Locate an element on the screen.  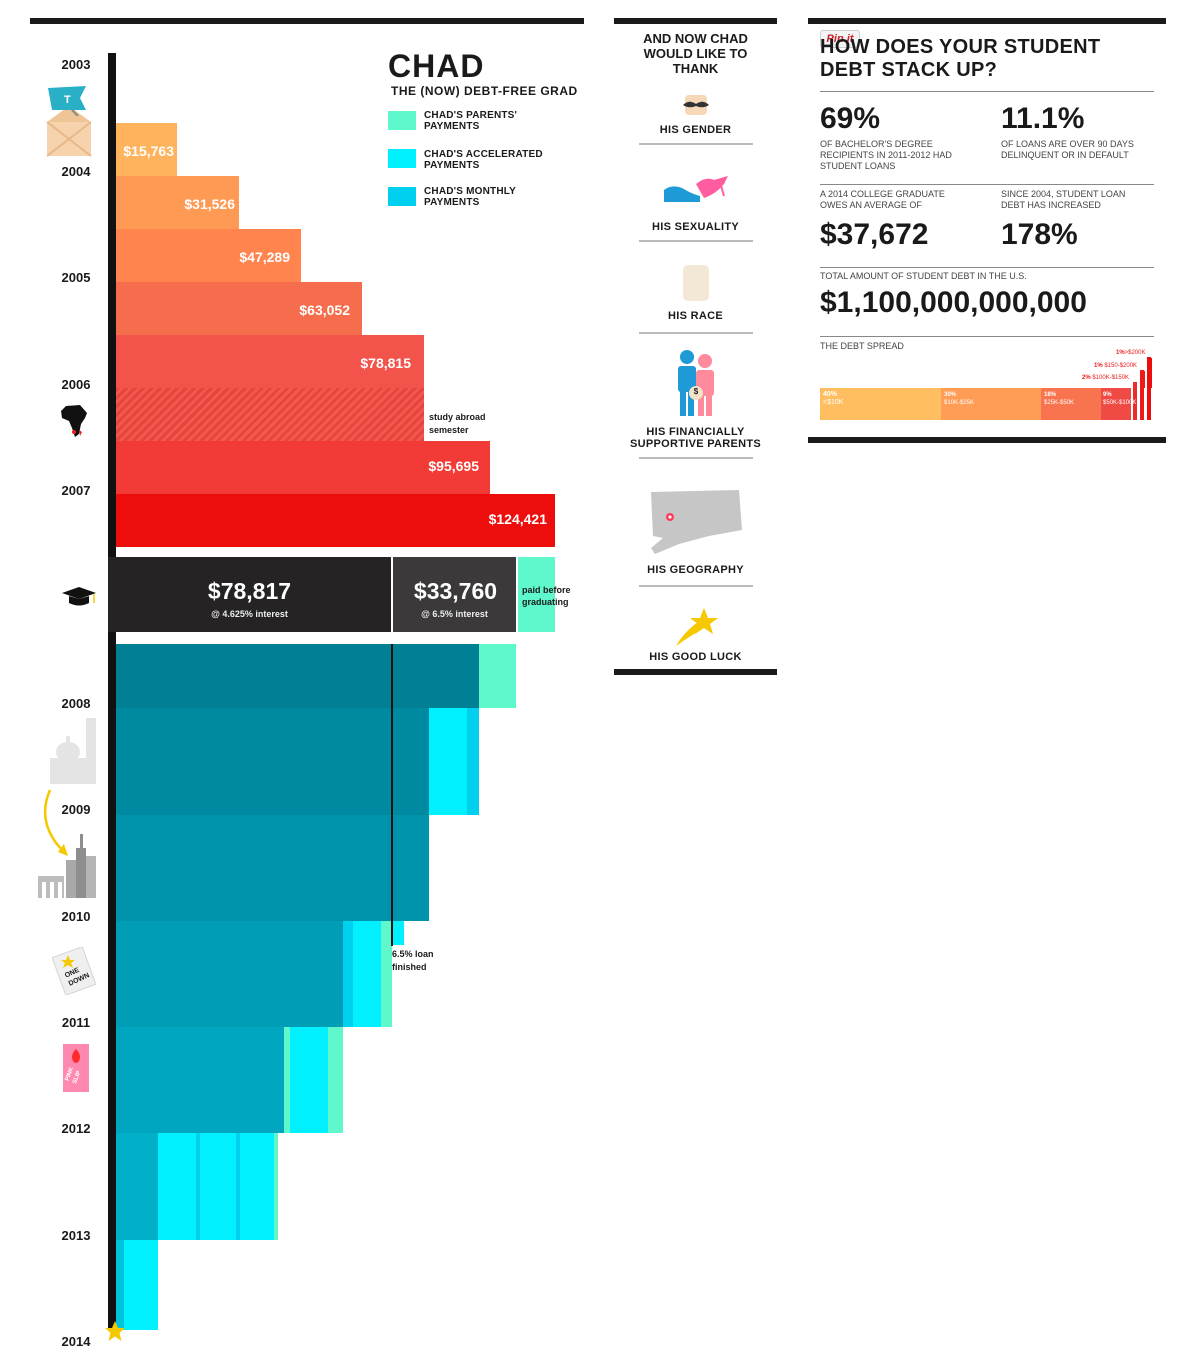
parents-icon is located at coordinates (696, 384).